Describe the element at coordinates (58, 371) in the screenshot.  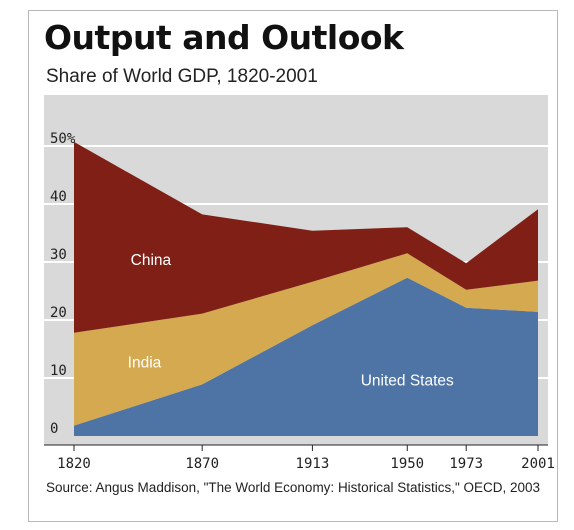
I see `y-tick-label-10: 10` at that location.